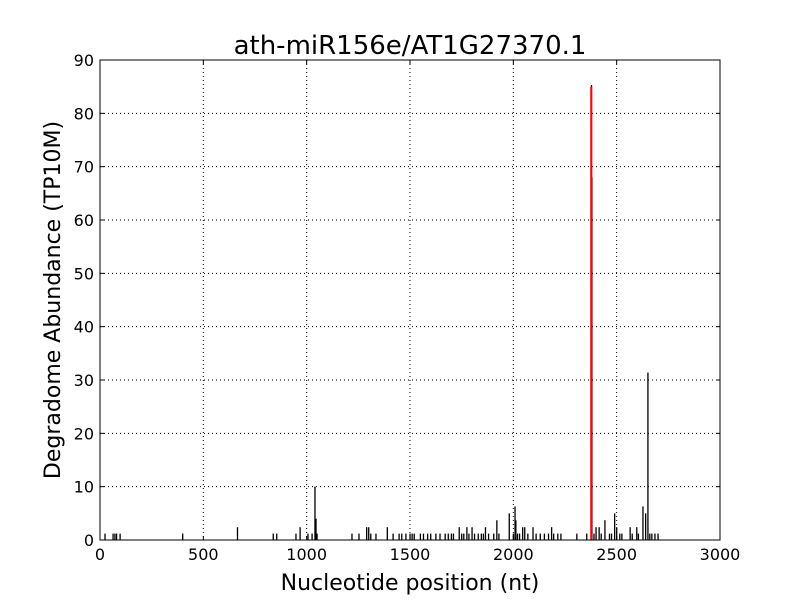  What do you see at coordinates (616, 554) in the screenshot?
I see `x-tick-label: 2500` at bounding box center [616, 554].